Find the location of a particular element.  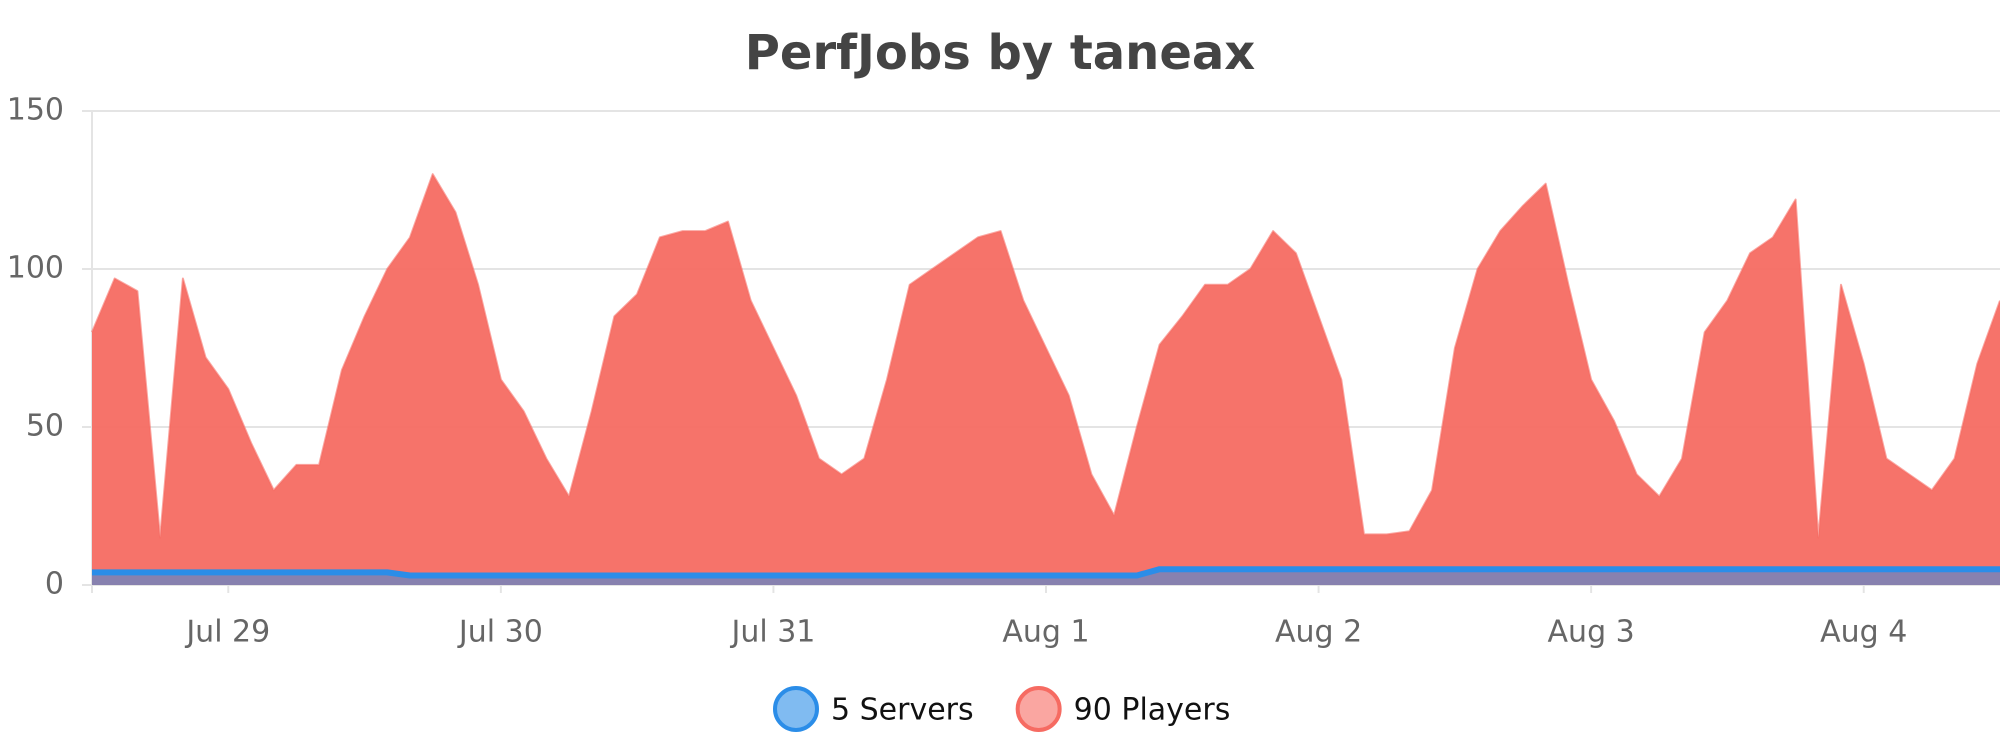

series-line is located at coordinates (1046, 572).